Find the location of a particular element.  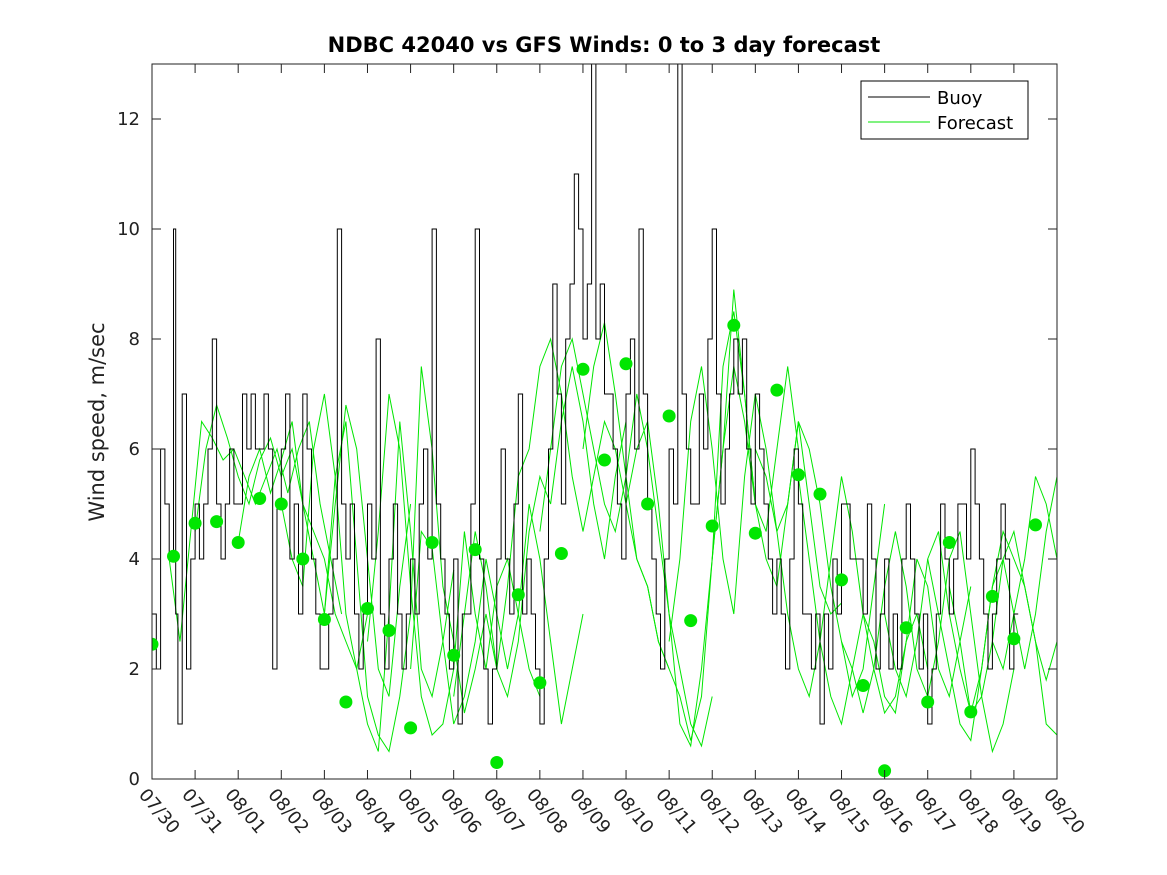

y-tick-label: 6 is located at coordinates (134, 449).